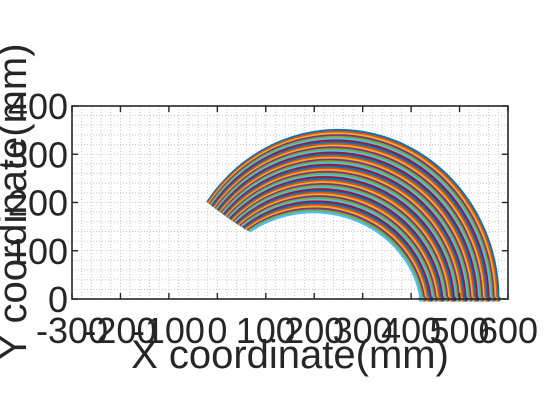 The height and width of the screenshot is (420, 560). Describe the element at coordinates (314, 330) in the screenshot. I see `x-tick-label: 200` at that location.